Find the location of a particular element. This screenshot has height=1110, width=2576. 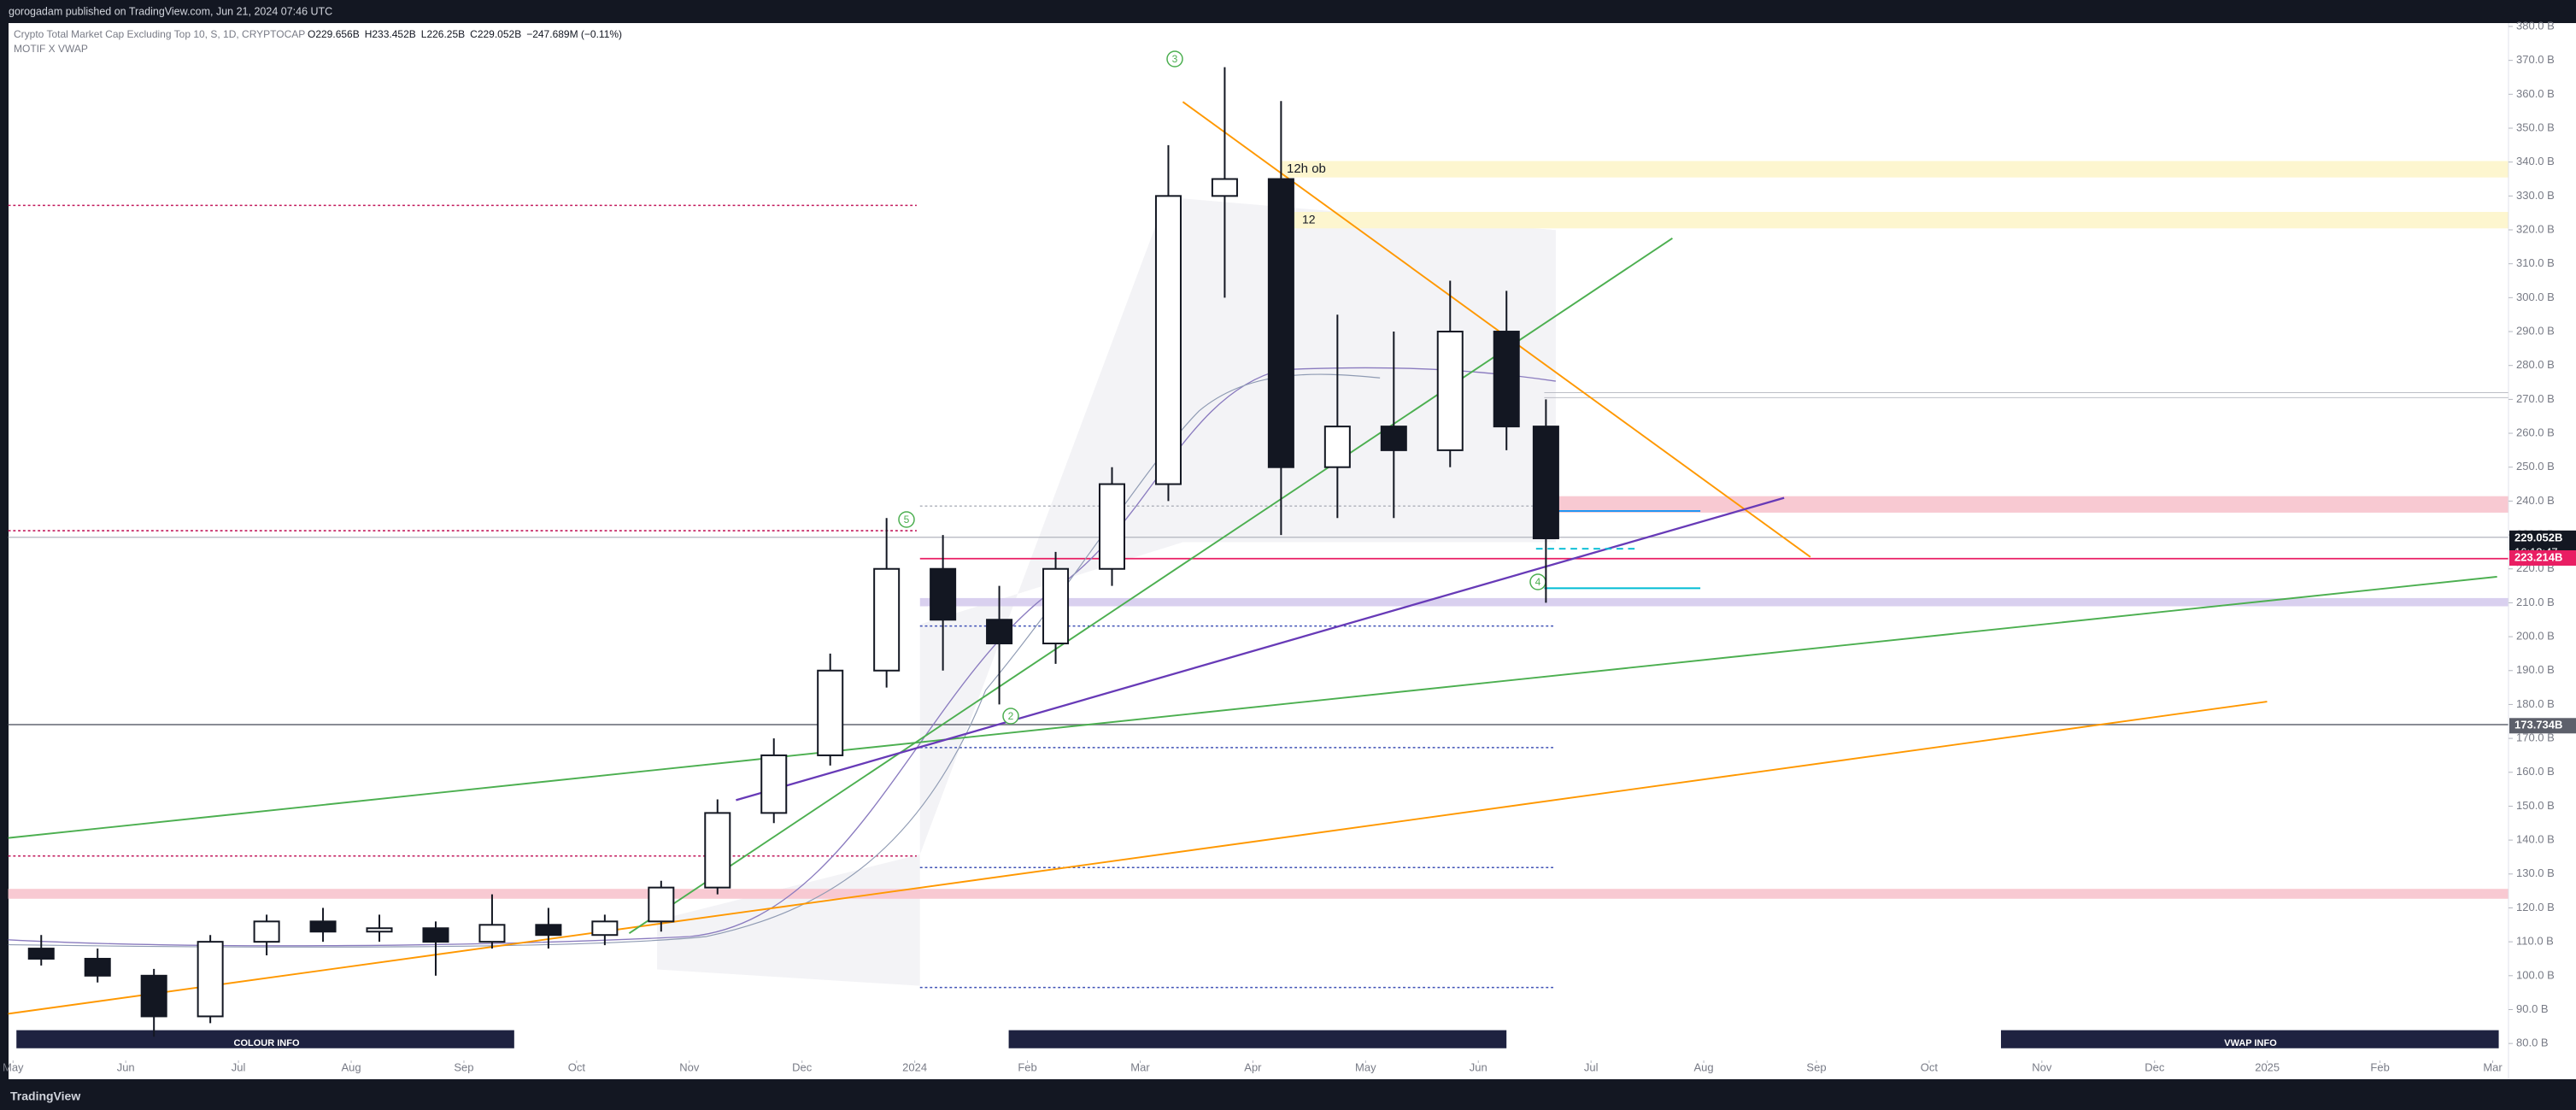

price-label: 229.052B is located at coordinates (2538, 537).